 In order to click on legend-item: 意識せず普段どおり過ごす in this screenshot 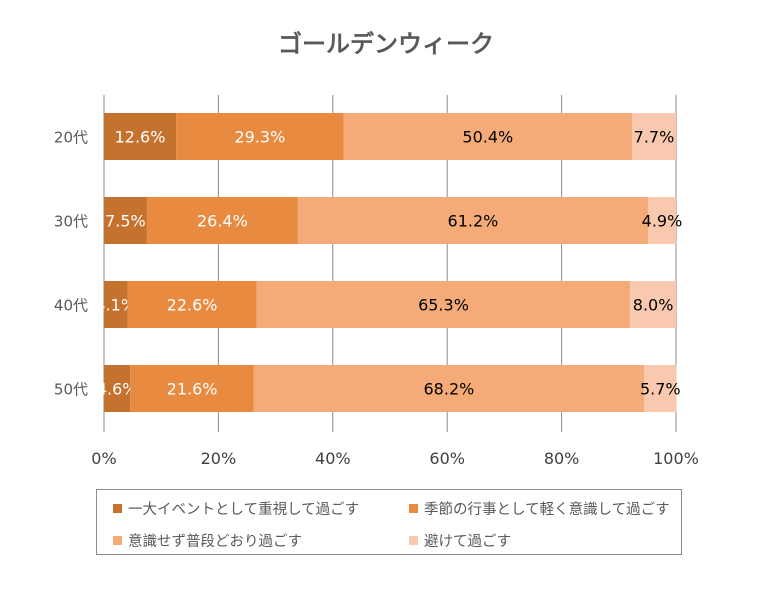, I will do `click(207, 540)`.